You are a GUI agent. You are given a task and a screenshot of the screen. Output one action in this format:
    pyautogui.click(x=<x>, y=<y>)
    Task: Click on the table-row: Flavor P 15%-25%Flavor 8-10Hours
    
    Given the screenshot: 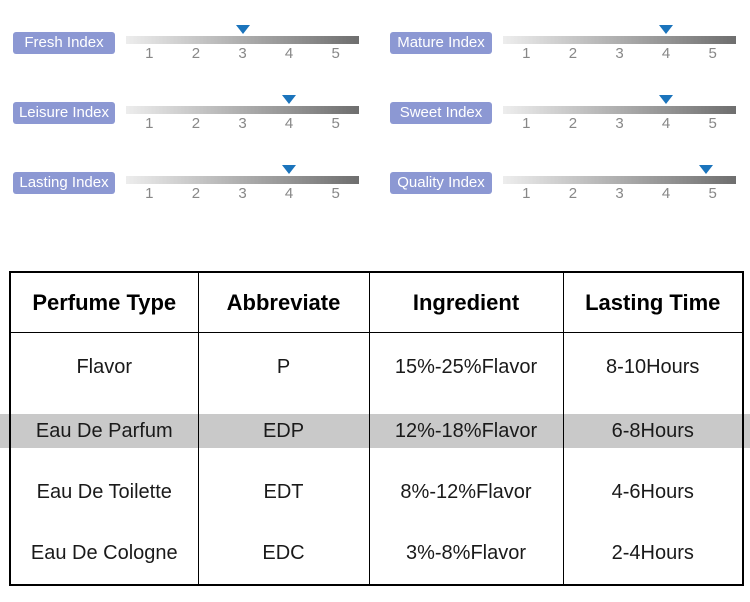 What is the action you would take?
    pyautogui.click(x=376, y=366)
    